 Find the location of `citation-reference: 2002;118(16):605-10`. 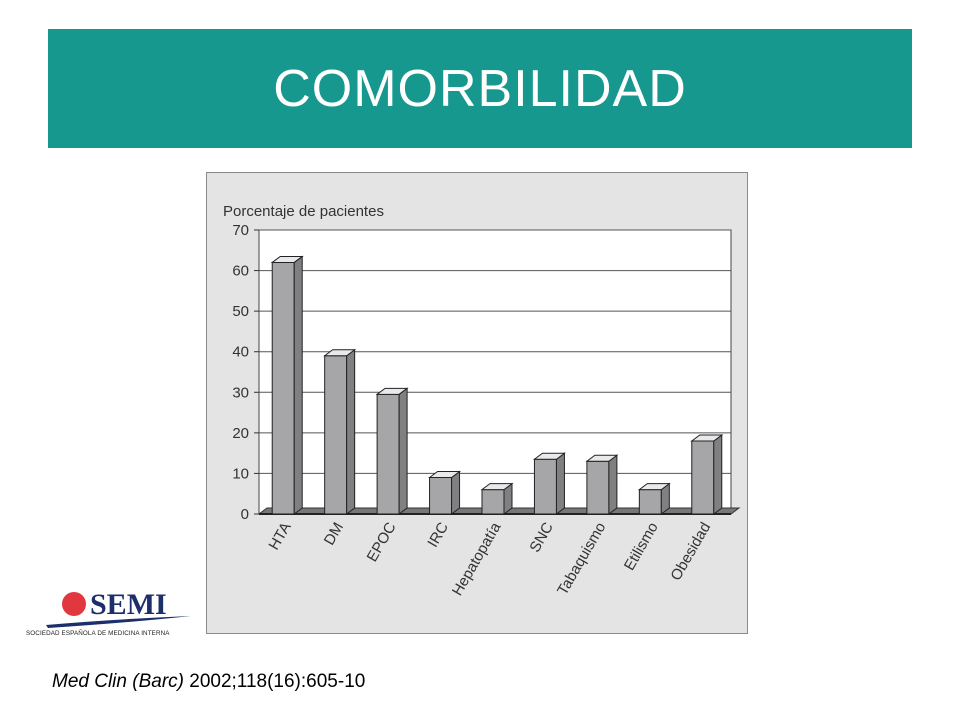

citation-reference: 2002;118(16):605-10 is located at coordinates (274, 681).